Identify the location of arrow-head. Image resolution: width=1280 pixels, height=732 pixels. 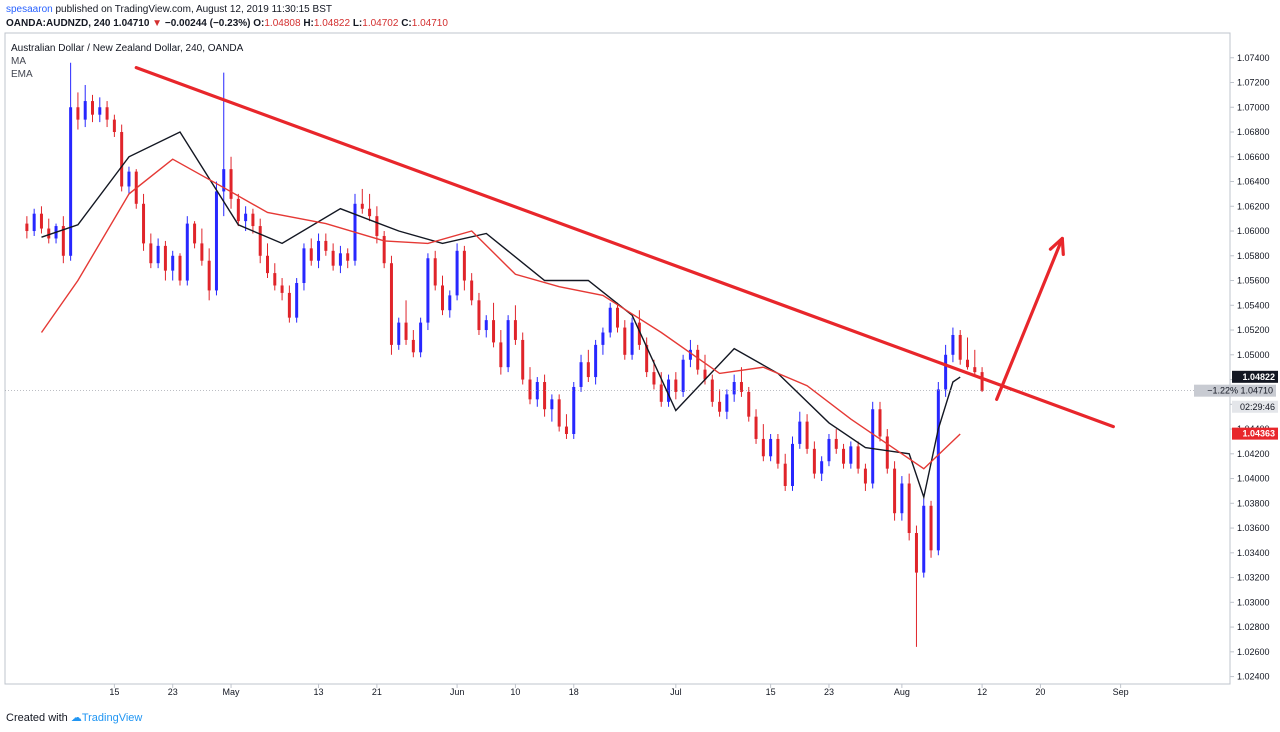
(1056, 246).